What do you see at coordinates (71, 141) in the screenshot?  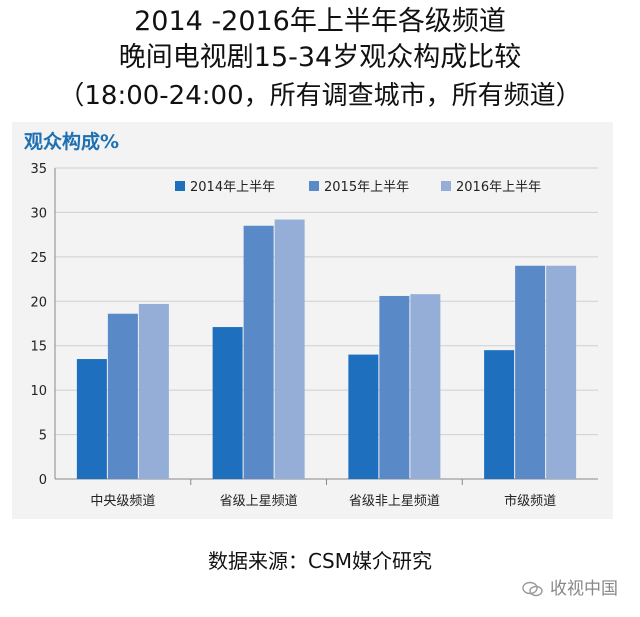 I see `y-axis-label: 观众构成%` at bounding box center [71, 141].